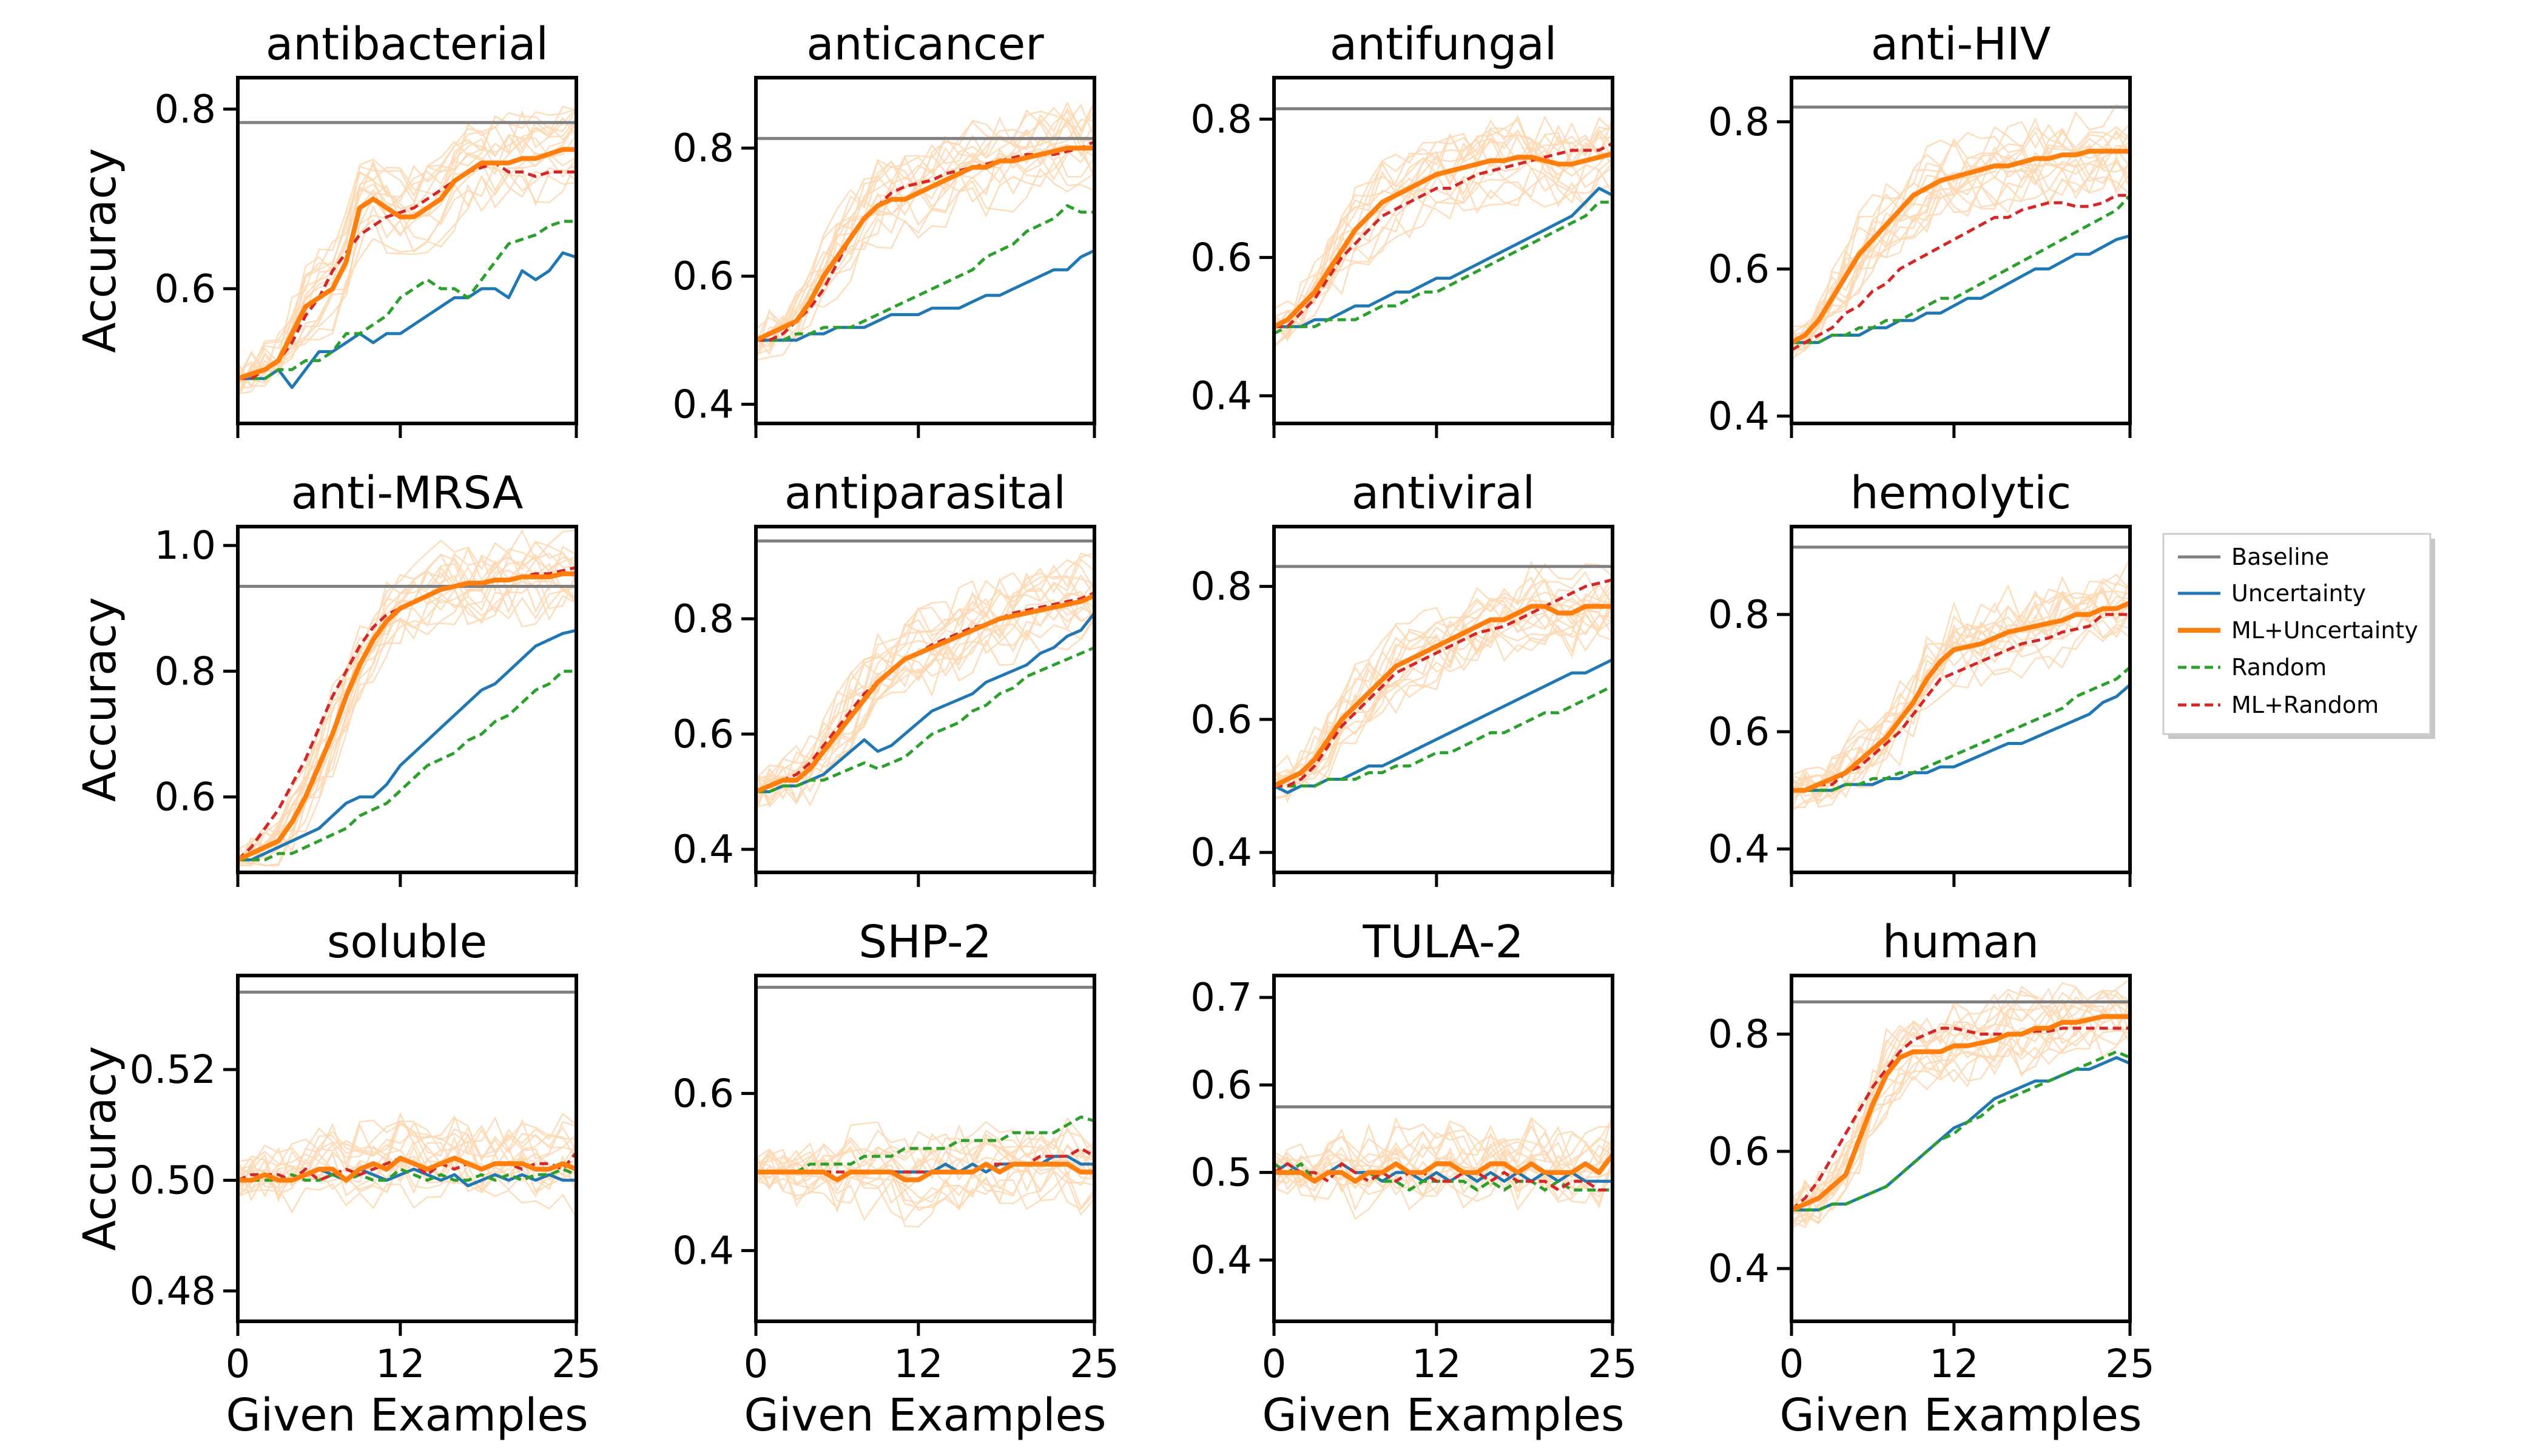  I want to click on panel-antiviral: antiviral 0.4 0.6 0.8, so click(1402, 677).